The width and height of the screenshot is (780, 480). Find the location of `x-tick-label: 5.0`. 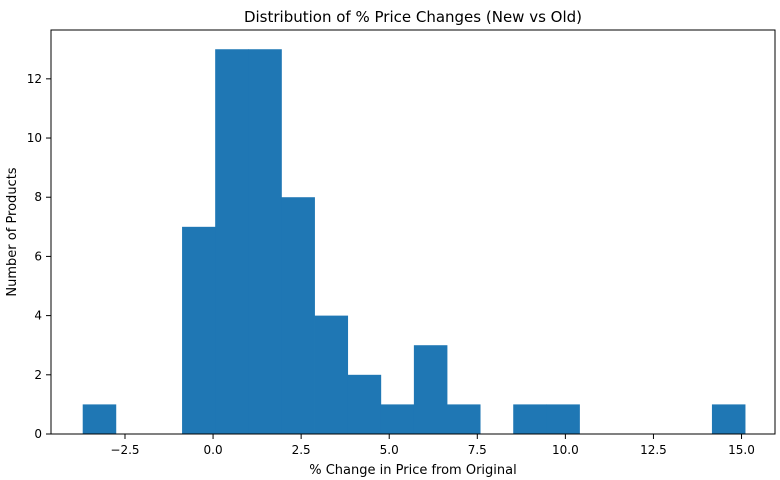

x-tick-label: 5.0 is located at coordinates (389, 450).